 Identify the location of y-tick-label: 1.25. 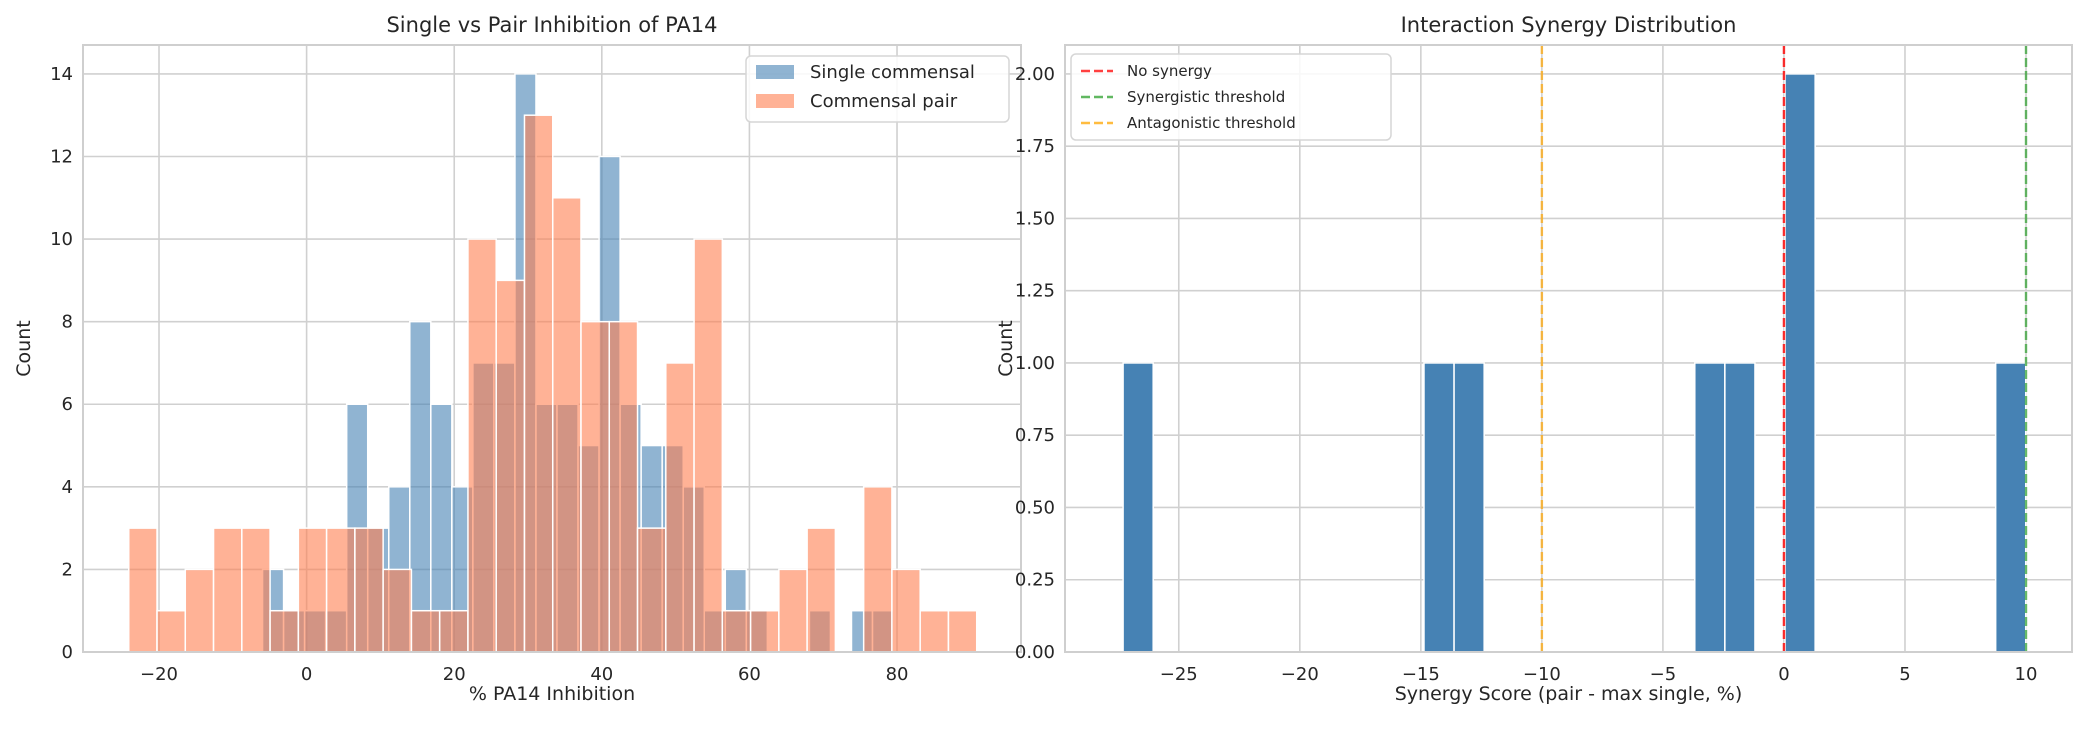
(1035, 291).